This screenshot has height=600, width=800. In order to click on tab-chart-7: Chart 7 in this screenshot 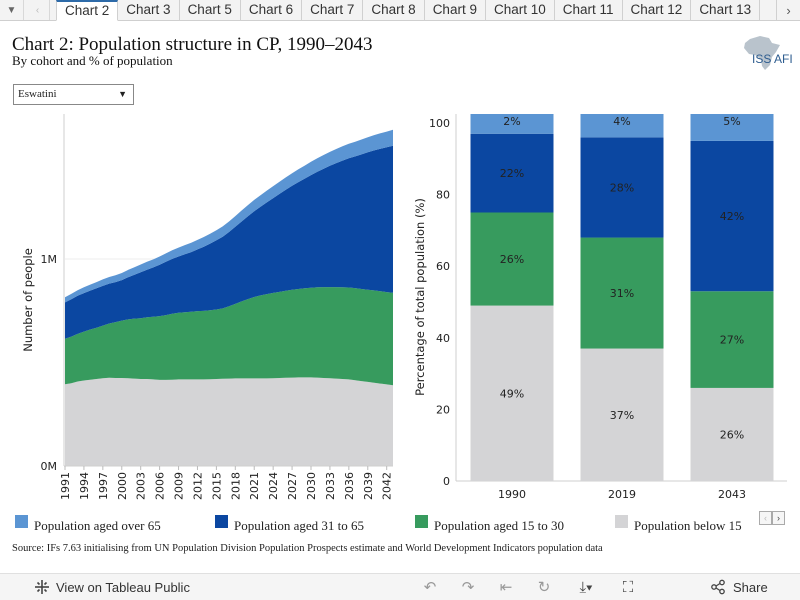, I will do `click(333, 10)`.